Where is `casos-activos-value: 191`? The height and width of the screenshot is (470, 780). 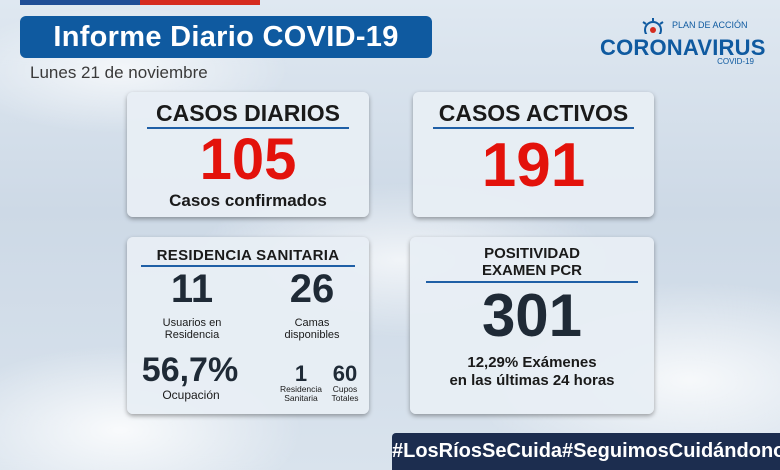
casos-activos-value: 191 is located at coordinates (533, 165).